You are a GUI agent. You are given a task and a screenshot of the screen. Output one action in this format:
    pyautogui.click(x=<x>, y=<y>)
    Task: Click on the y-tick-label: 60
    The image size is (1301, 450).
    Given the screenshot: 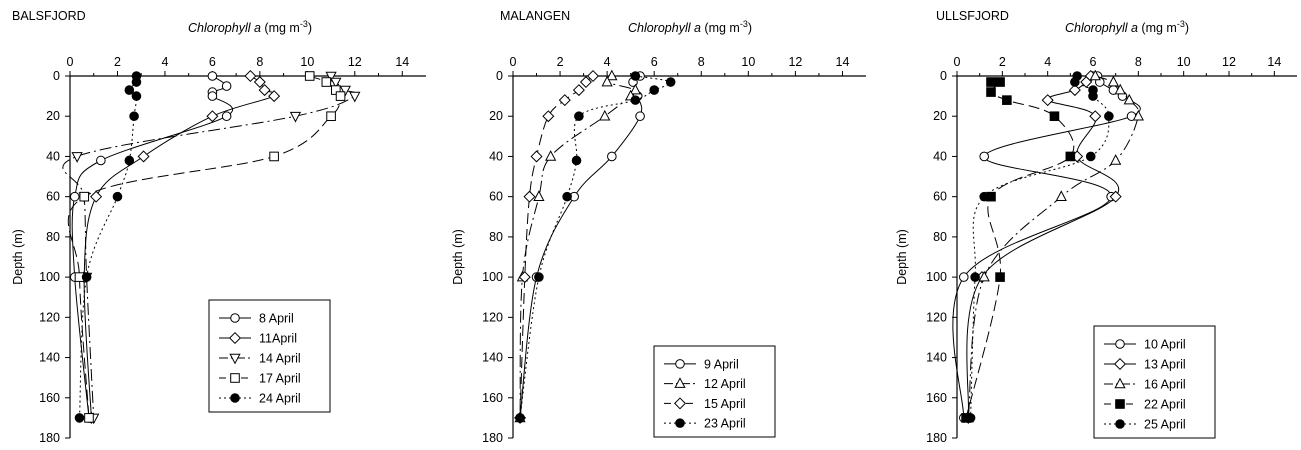 What is the action you would take?
    pyautogui.click(x=53, y=197)
    